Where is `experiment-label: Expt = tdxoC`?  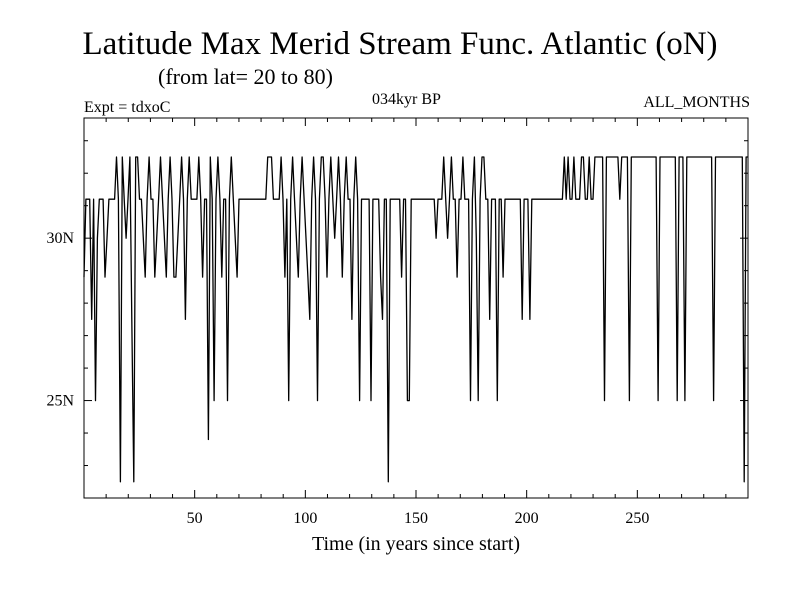 experiment-label: Expt = tdxoC is located at coordinates (127, 107).